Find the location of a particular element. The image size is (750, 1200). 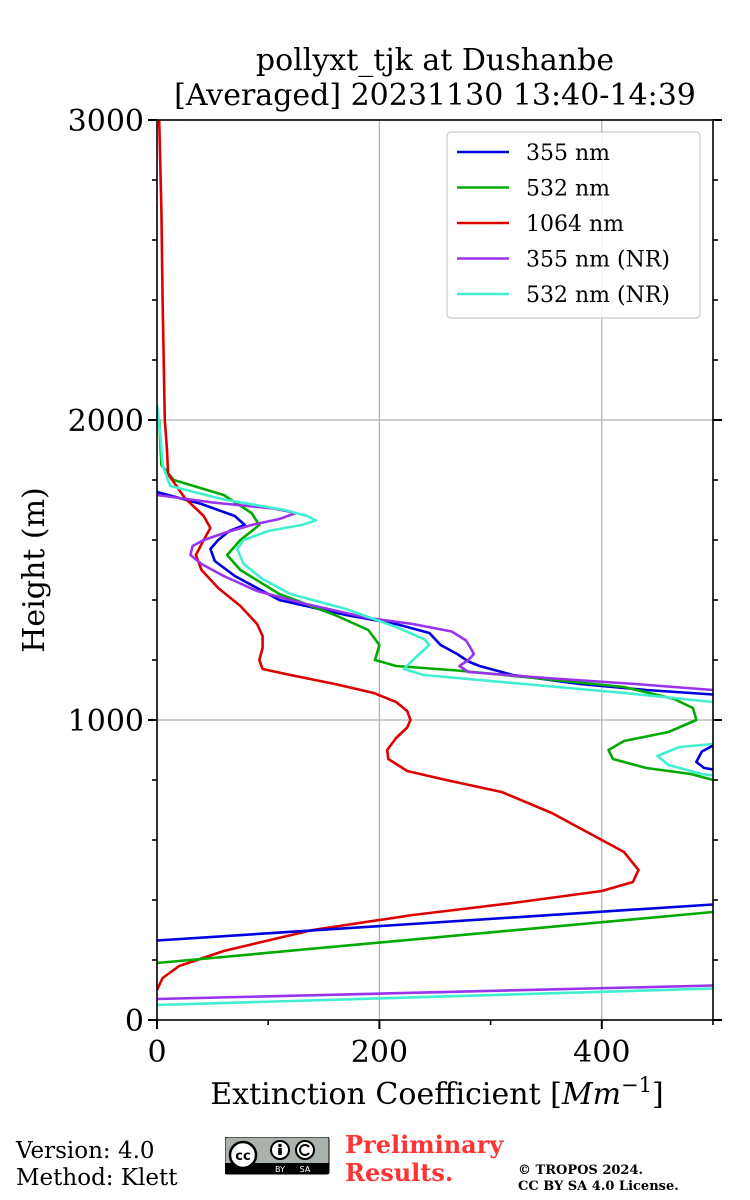

series-line-355-nm is located at coordinates (435, 593).